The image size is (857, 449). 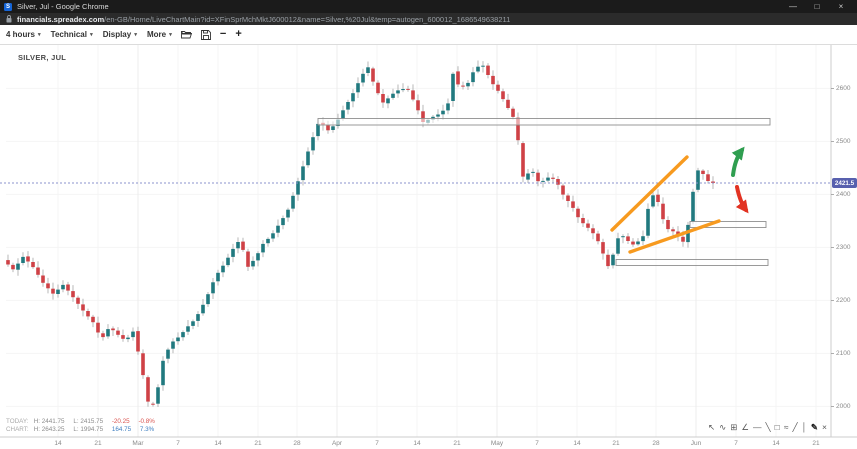 I want to click on lock-icon, so click(x=9, y=19).